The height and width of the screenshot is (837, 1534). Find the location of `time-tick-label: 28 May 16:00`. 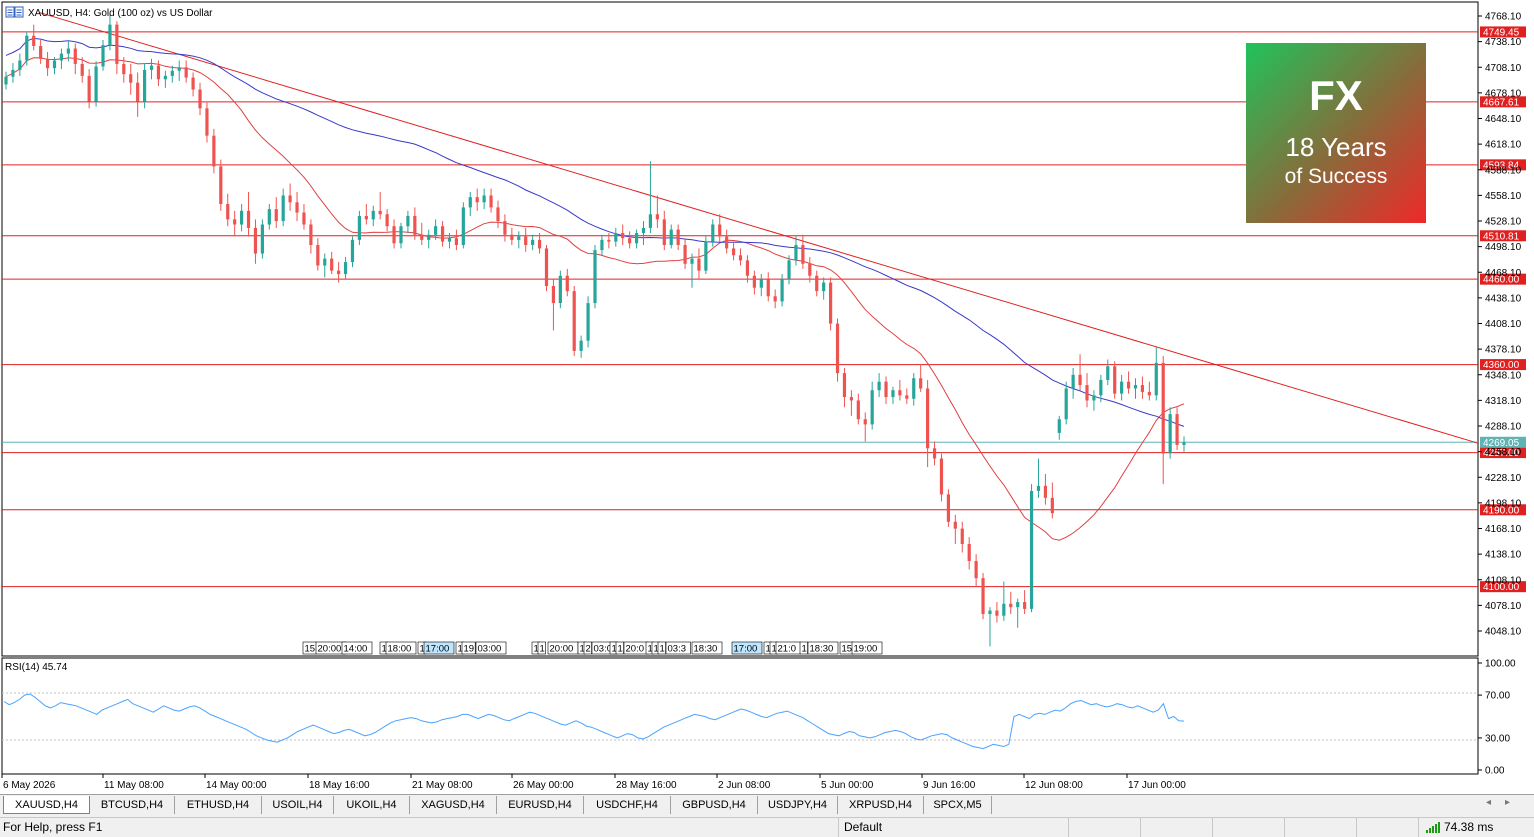

time-tick-label: 28 May 16:00 is located at coordinates (646, 785).